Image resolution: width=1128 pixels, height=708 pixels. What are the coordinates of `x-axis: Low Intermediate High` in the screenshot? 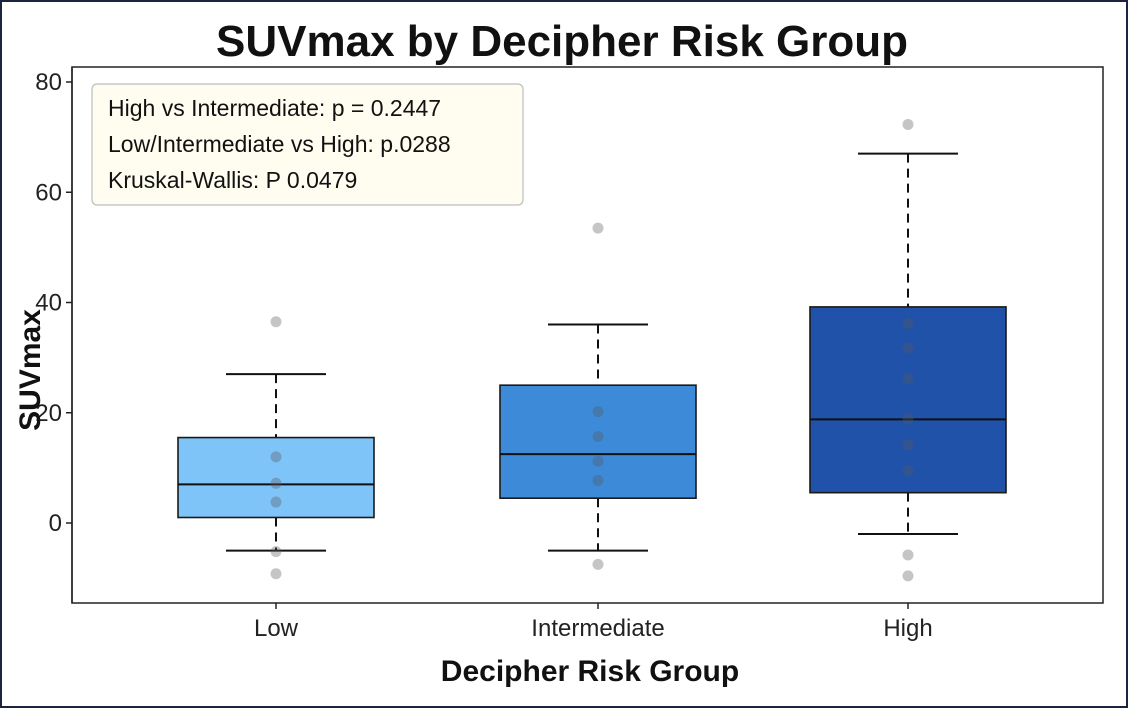 It's located at (593, 622).